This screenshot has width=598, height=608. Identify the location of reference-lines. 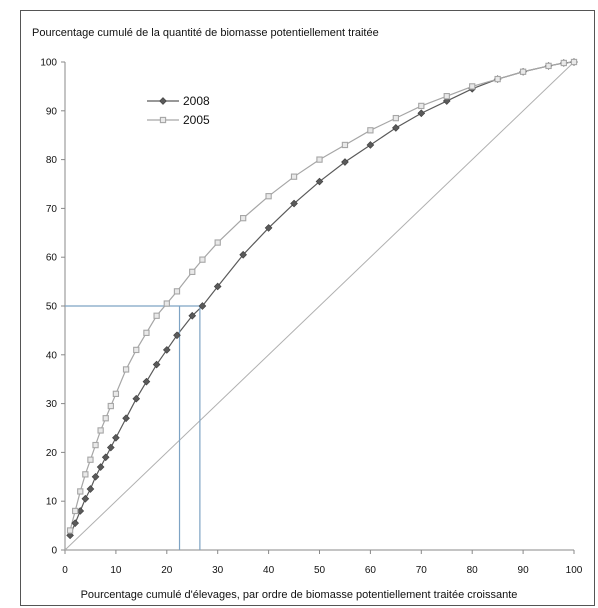
(133, 427).